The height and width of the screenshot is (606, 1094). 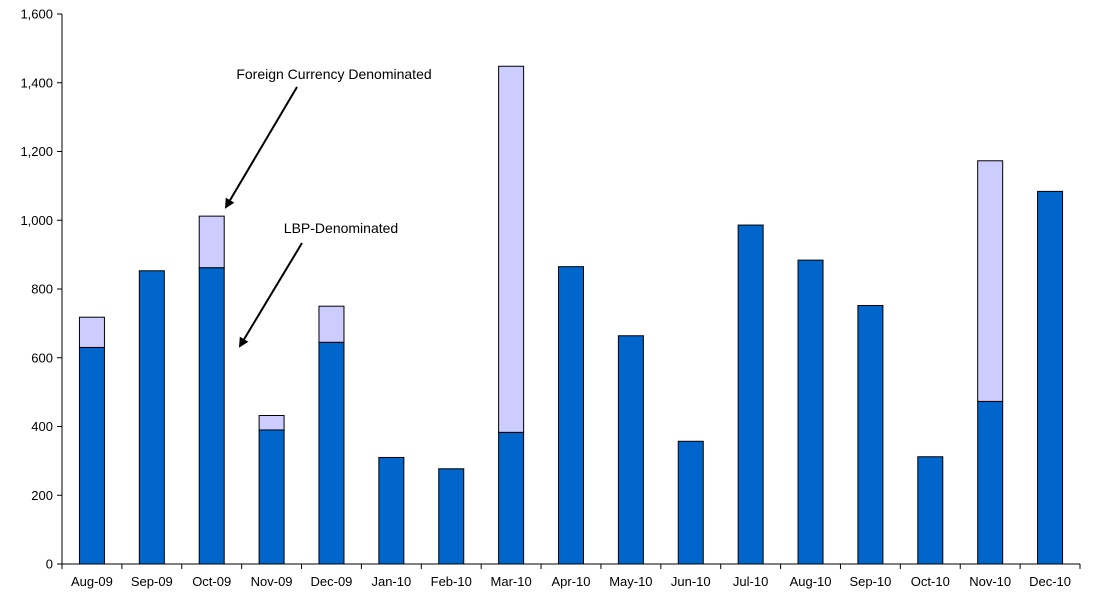 What do you see at coordinates (49, 564) in the screenshot?
I see `y-tick-label: 0` at bounding box center [49, 564].